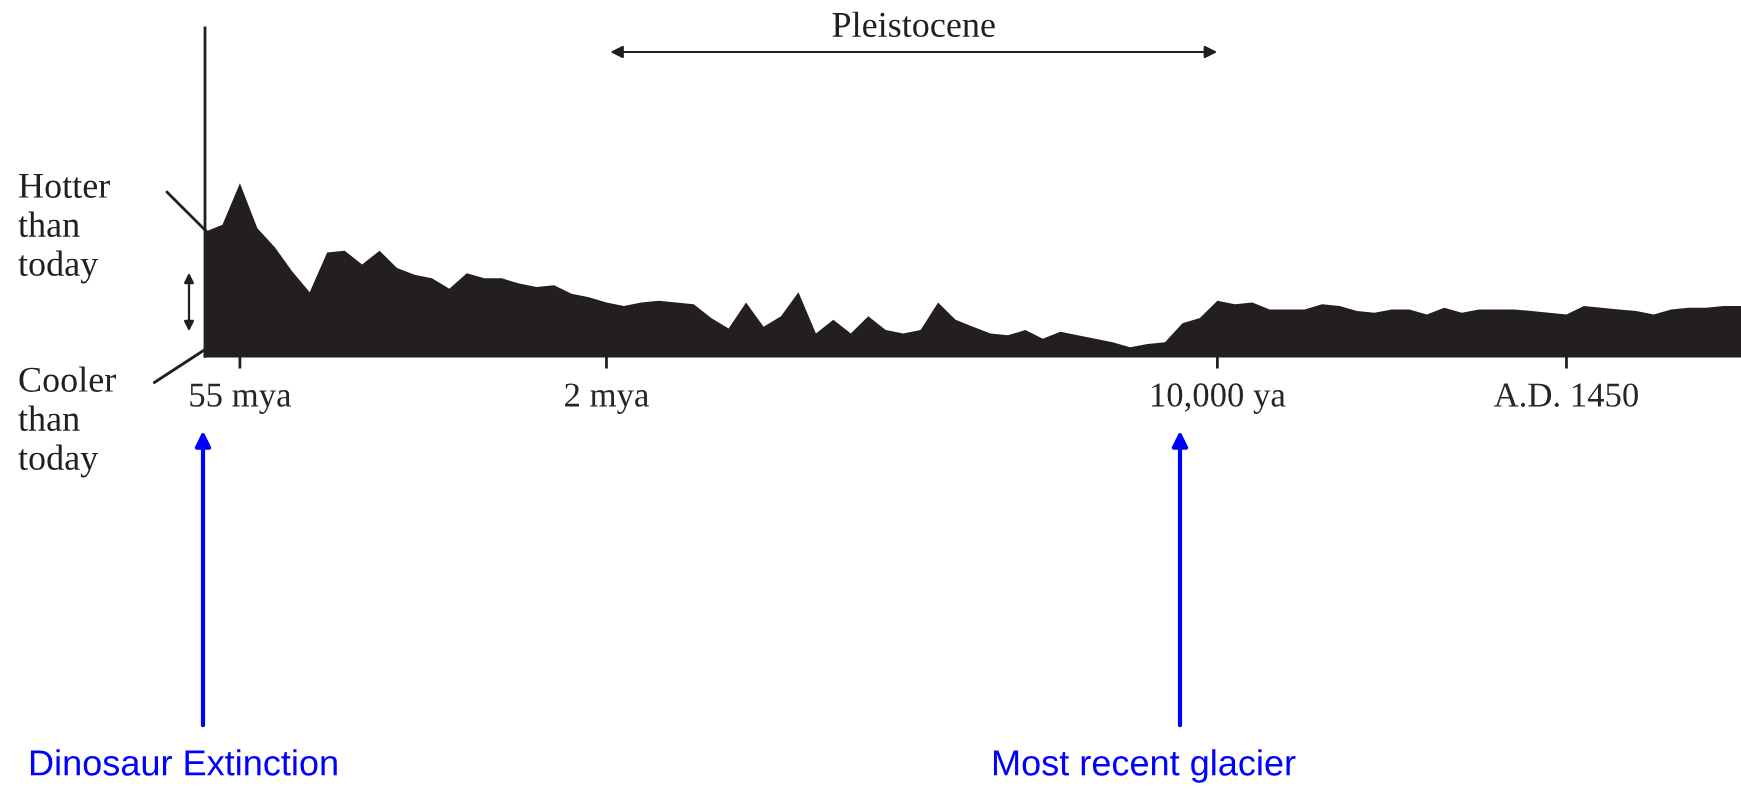  I want to click on text: Hotter than today, so click(64, 228).